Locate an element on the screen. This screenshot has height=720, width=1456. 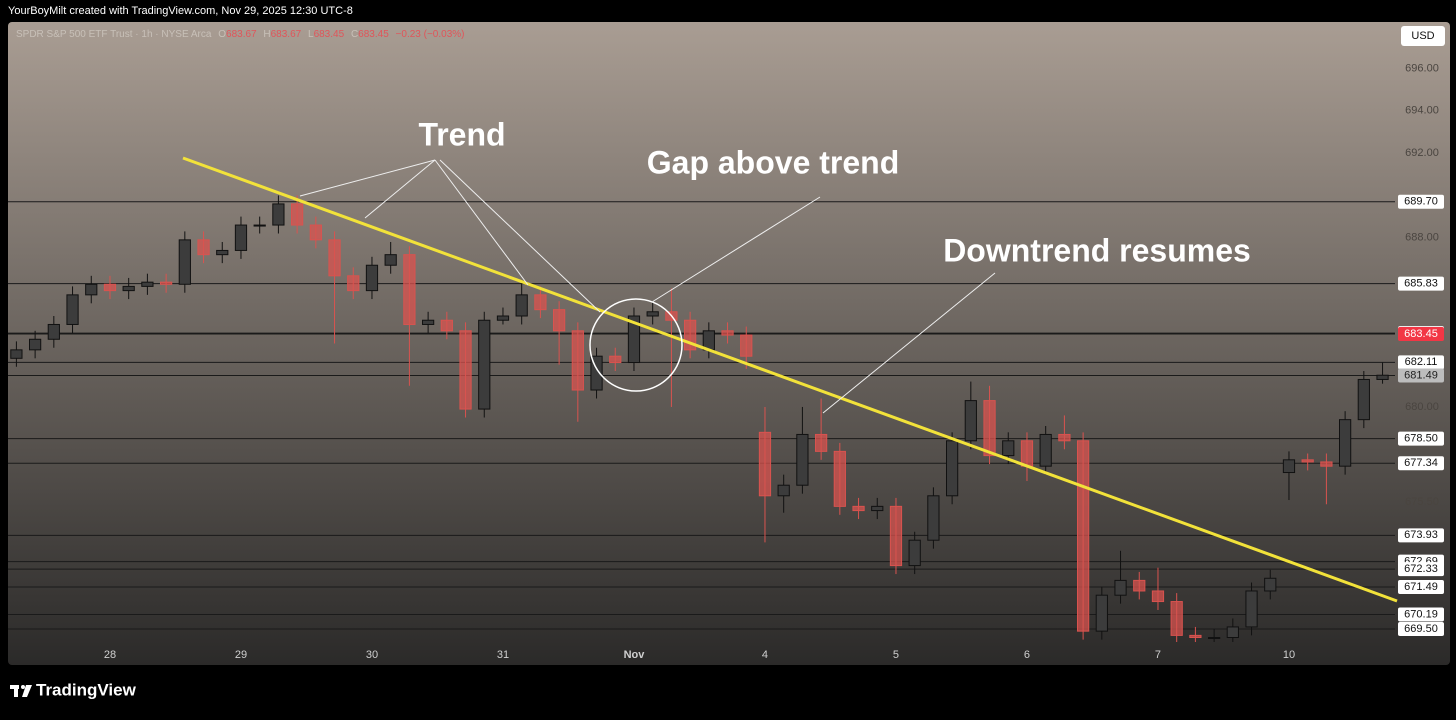
price-label: 685.83 is located at coordinates (1421, 284).